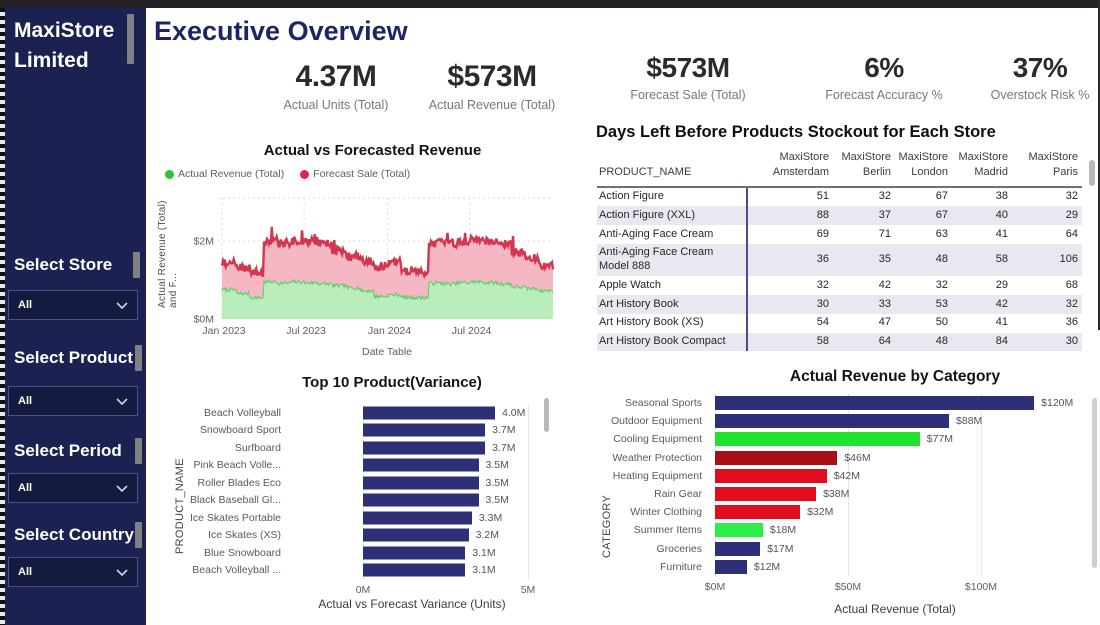 This screenshot has height=625, width=1100. I want to click on category-label: Snowboard Sport, so click(240, 430).